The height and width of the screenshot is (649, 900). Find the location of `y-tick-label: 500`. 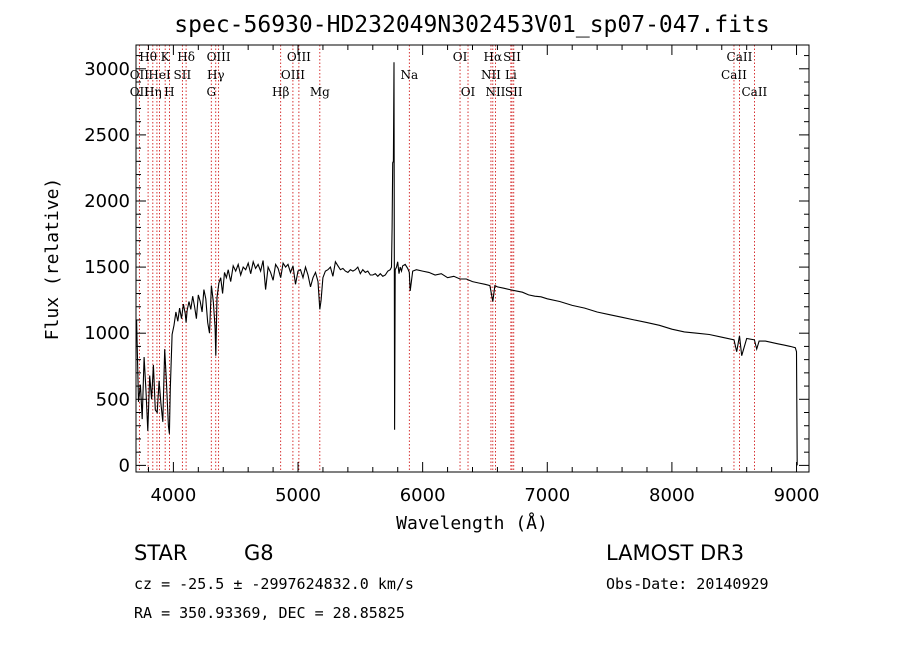

y-tick-label: 500 is located at coordinates (113, 399).